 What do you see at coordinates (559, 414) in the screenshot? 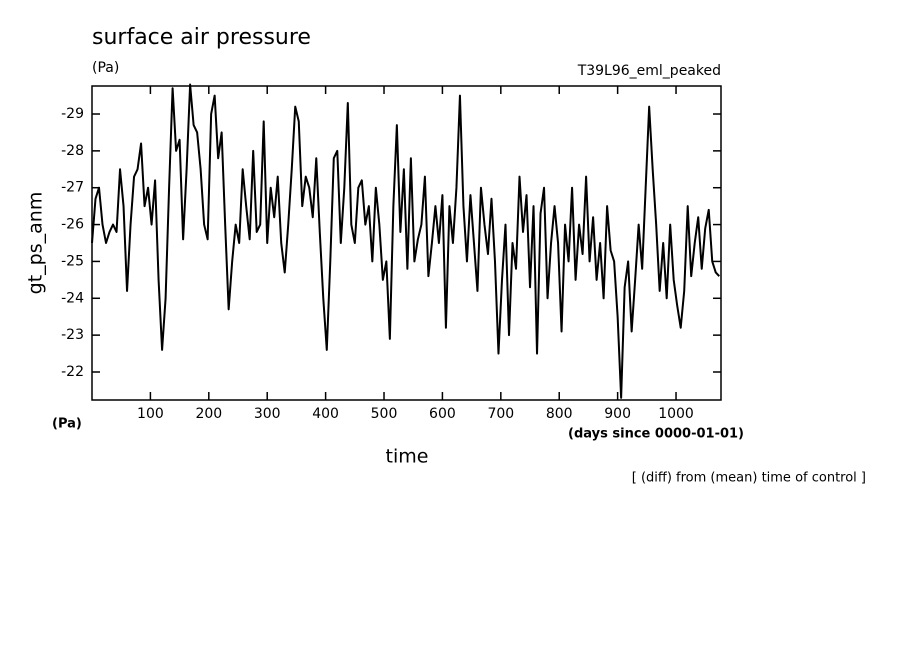
I see `x-tick-label: 800` at bounding box center [559, 414].